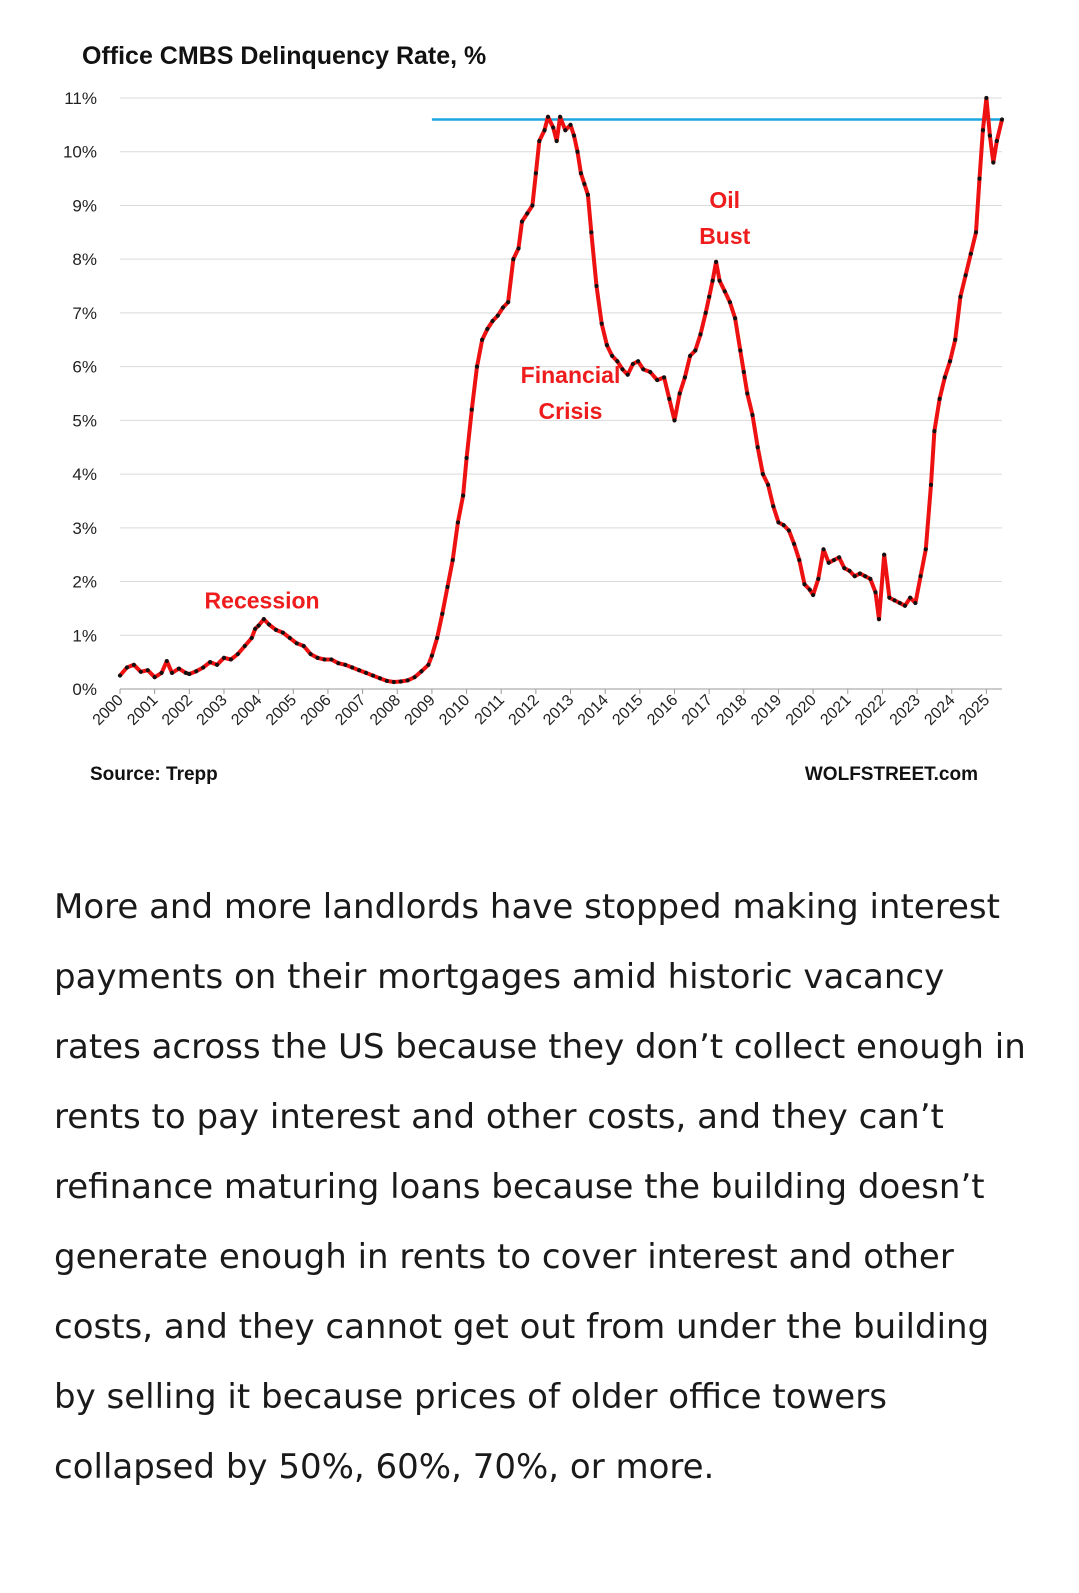  Describe the element at coordinates (84, 205) in the screenshot. I see `y-tick-label: 9%` at that location.